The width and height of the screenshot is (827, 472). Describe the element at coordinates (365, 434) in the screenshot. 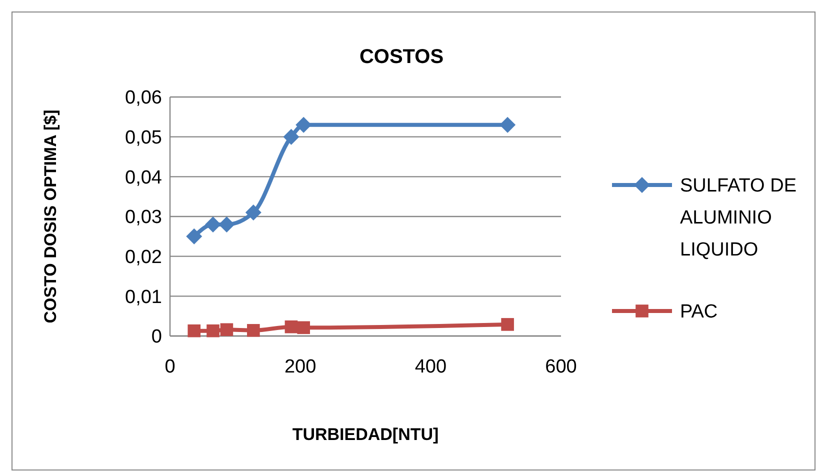

I see `x-axis-title: TURBIEDAD[NTU]` at that location.